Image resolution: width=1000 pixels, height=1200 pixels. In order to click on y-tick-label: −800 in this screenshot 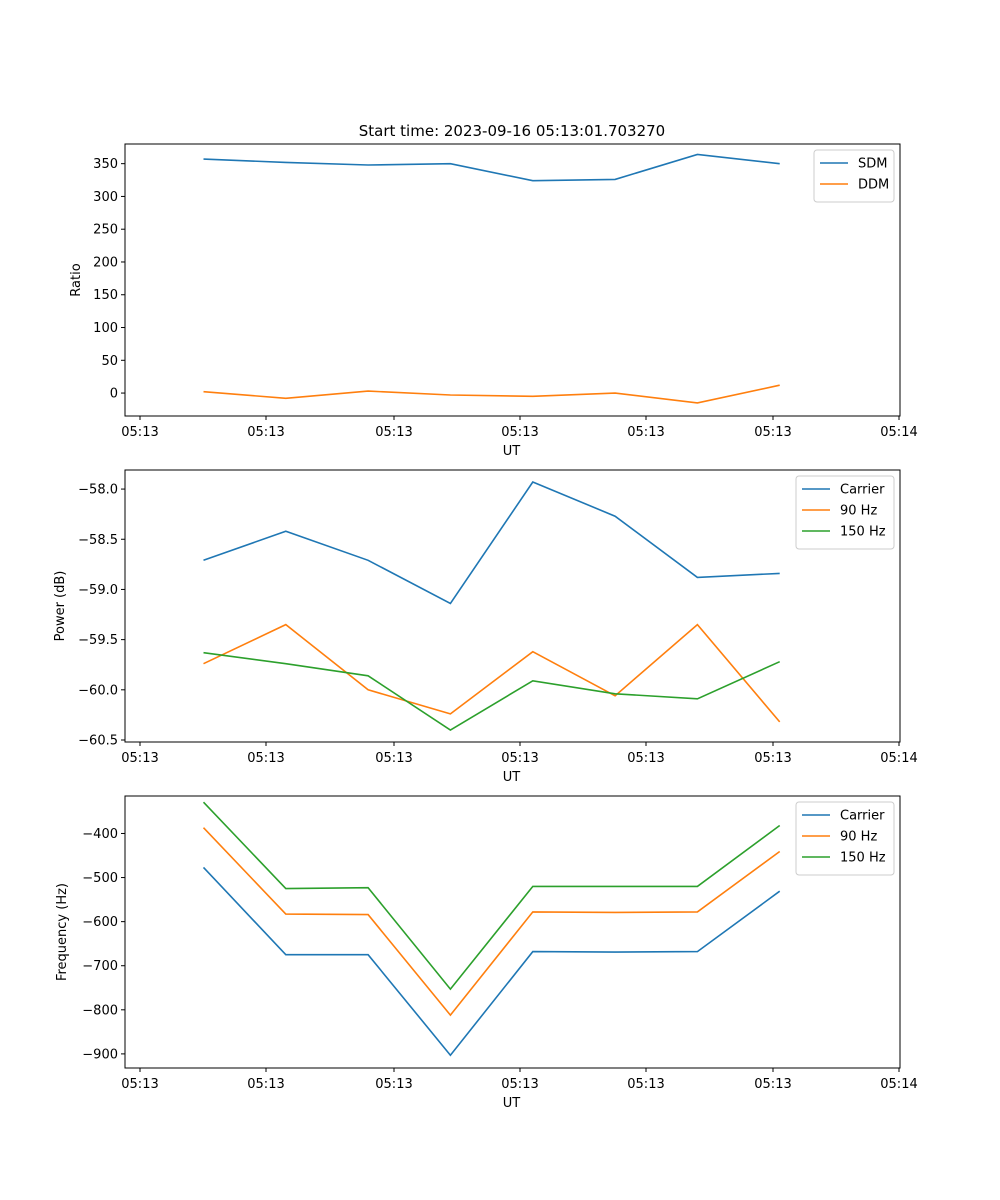, I will do `click(100, 1010)`.